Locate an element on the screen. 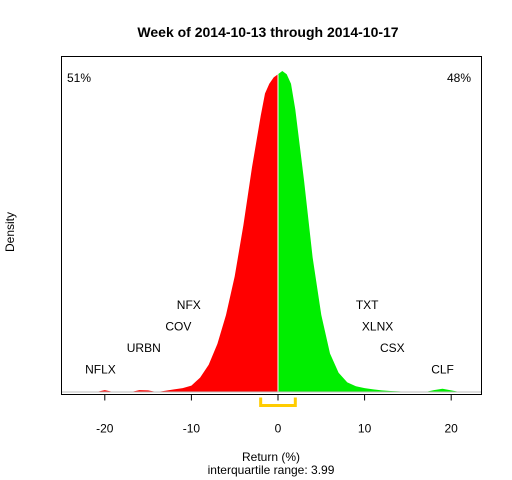 The width and height of the screenshot is (512, 480). ticker-label: NFX is located at coordinates (189, 305).